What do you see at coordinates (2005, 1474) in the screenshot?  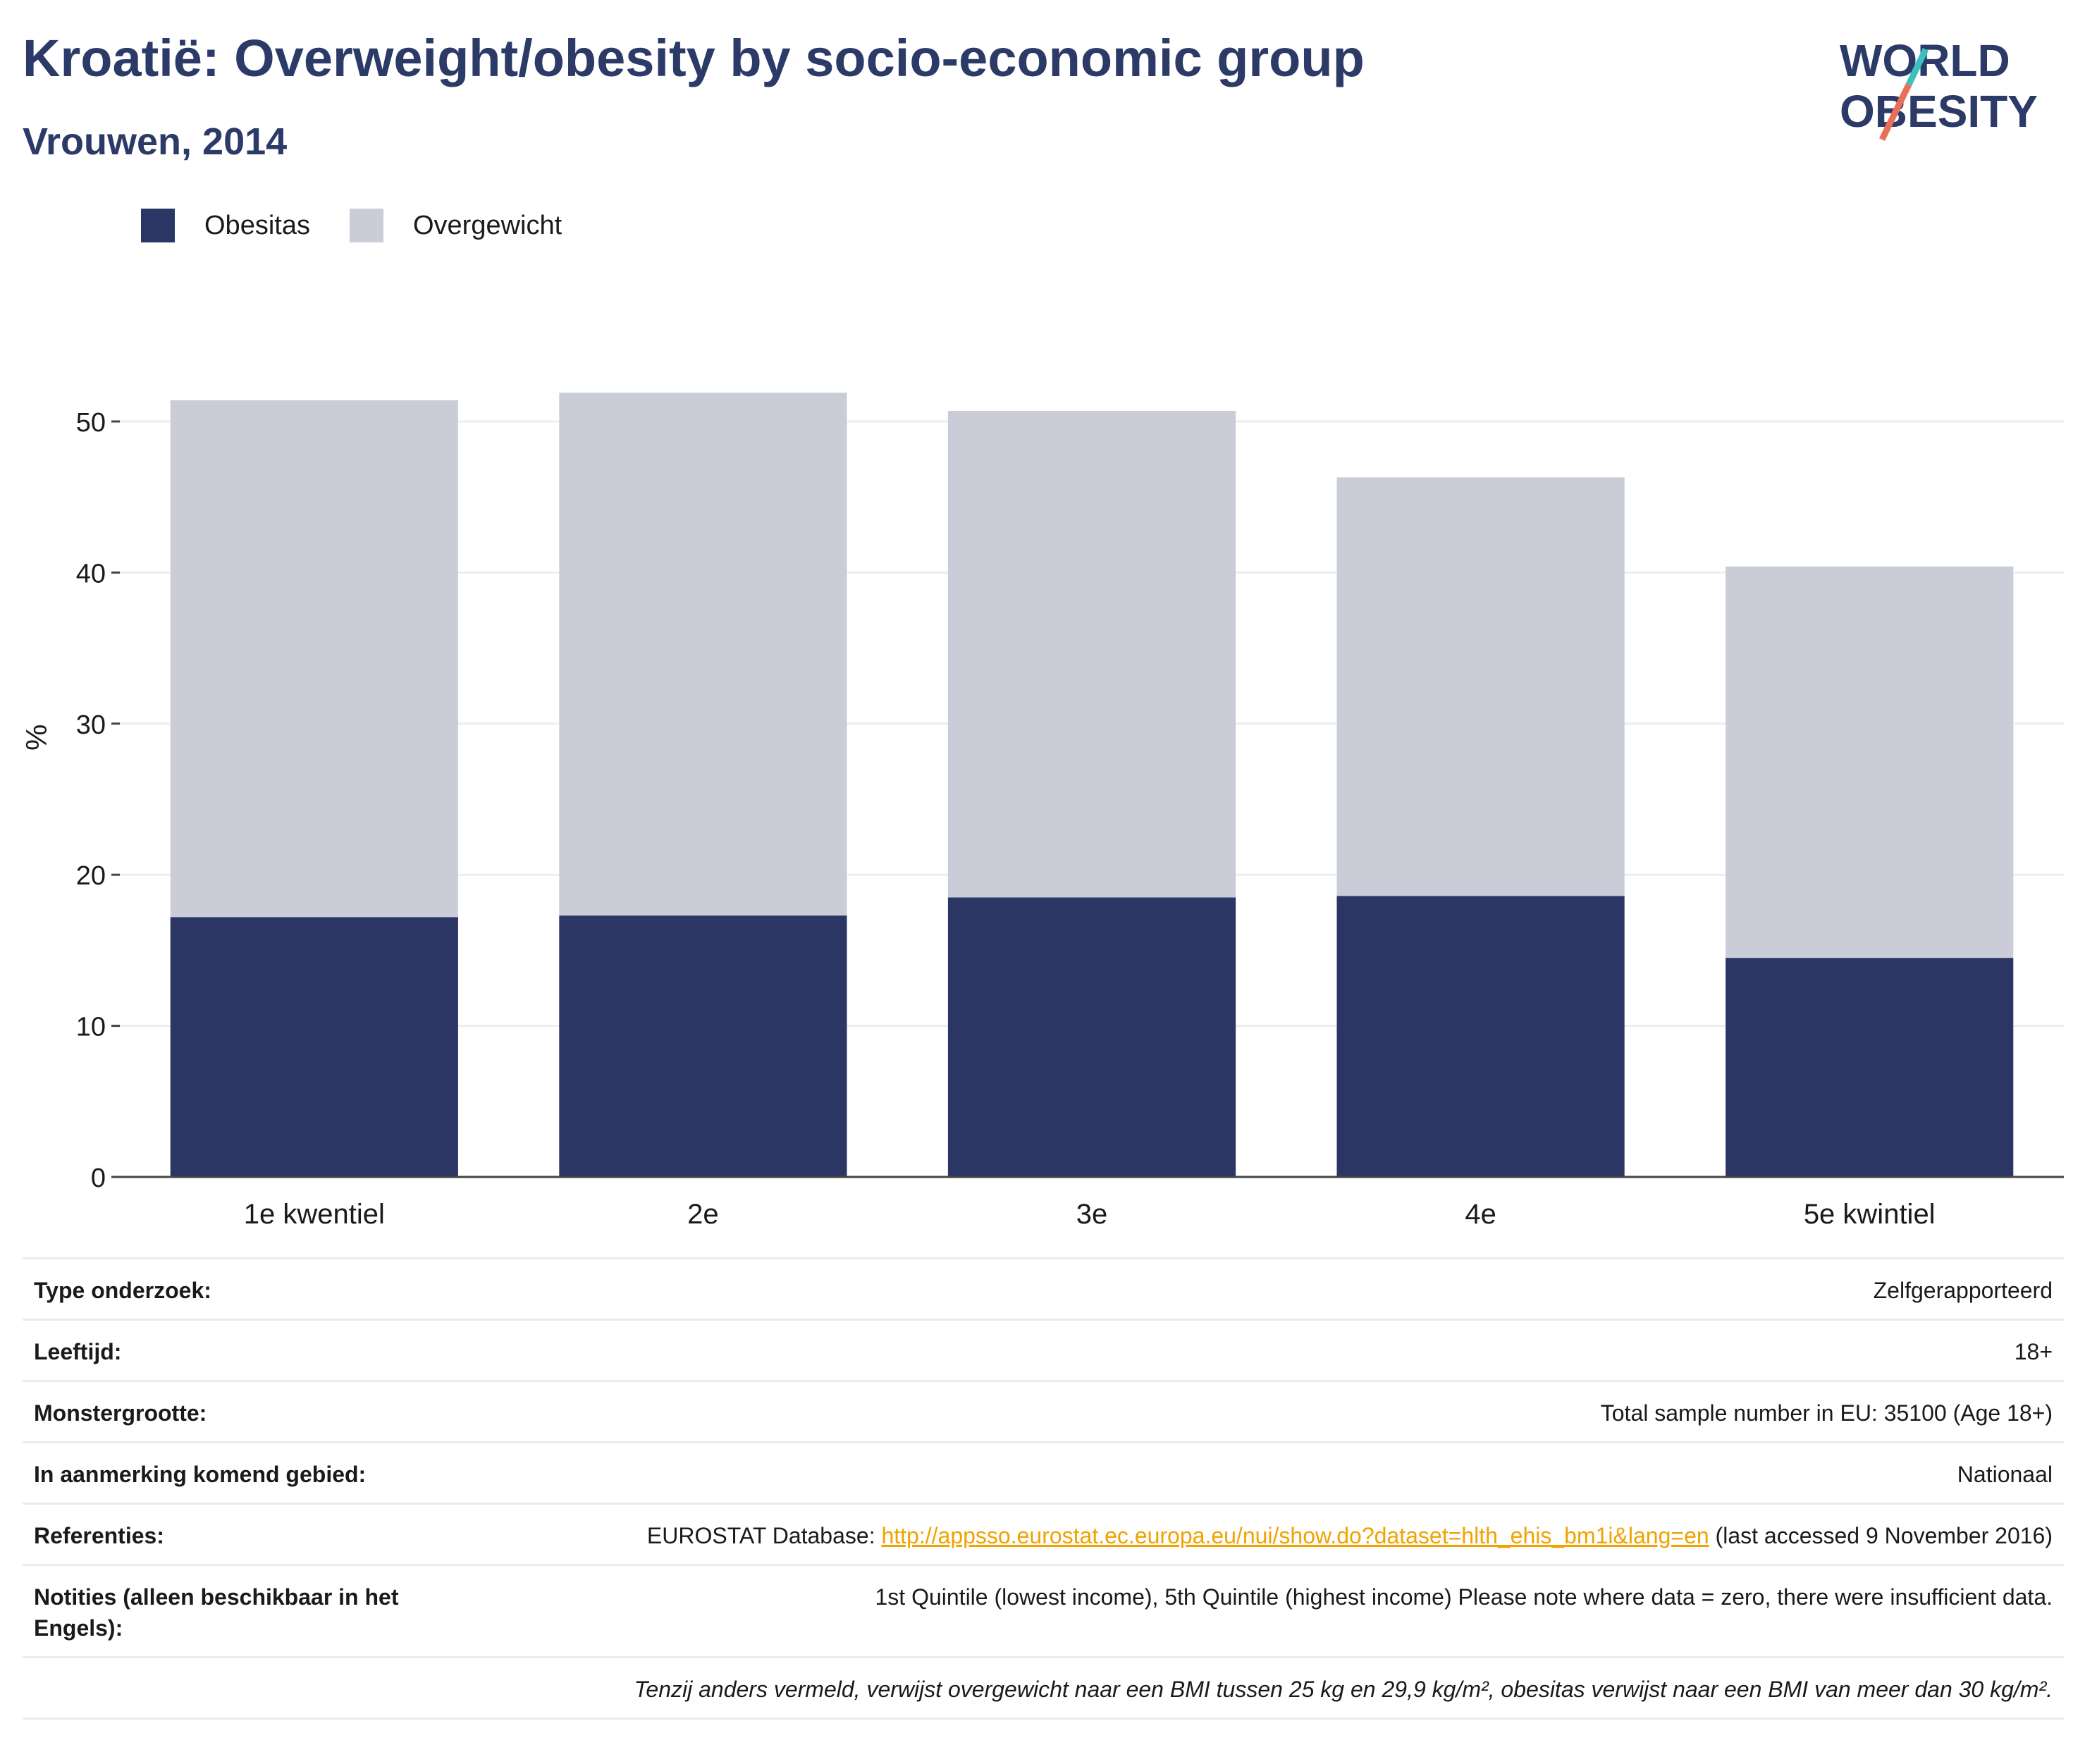 I see `info-value: Nationaal` at bounding box center [2005, 1474].